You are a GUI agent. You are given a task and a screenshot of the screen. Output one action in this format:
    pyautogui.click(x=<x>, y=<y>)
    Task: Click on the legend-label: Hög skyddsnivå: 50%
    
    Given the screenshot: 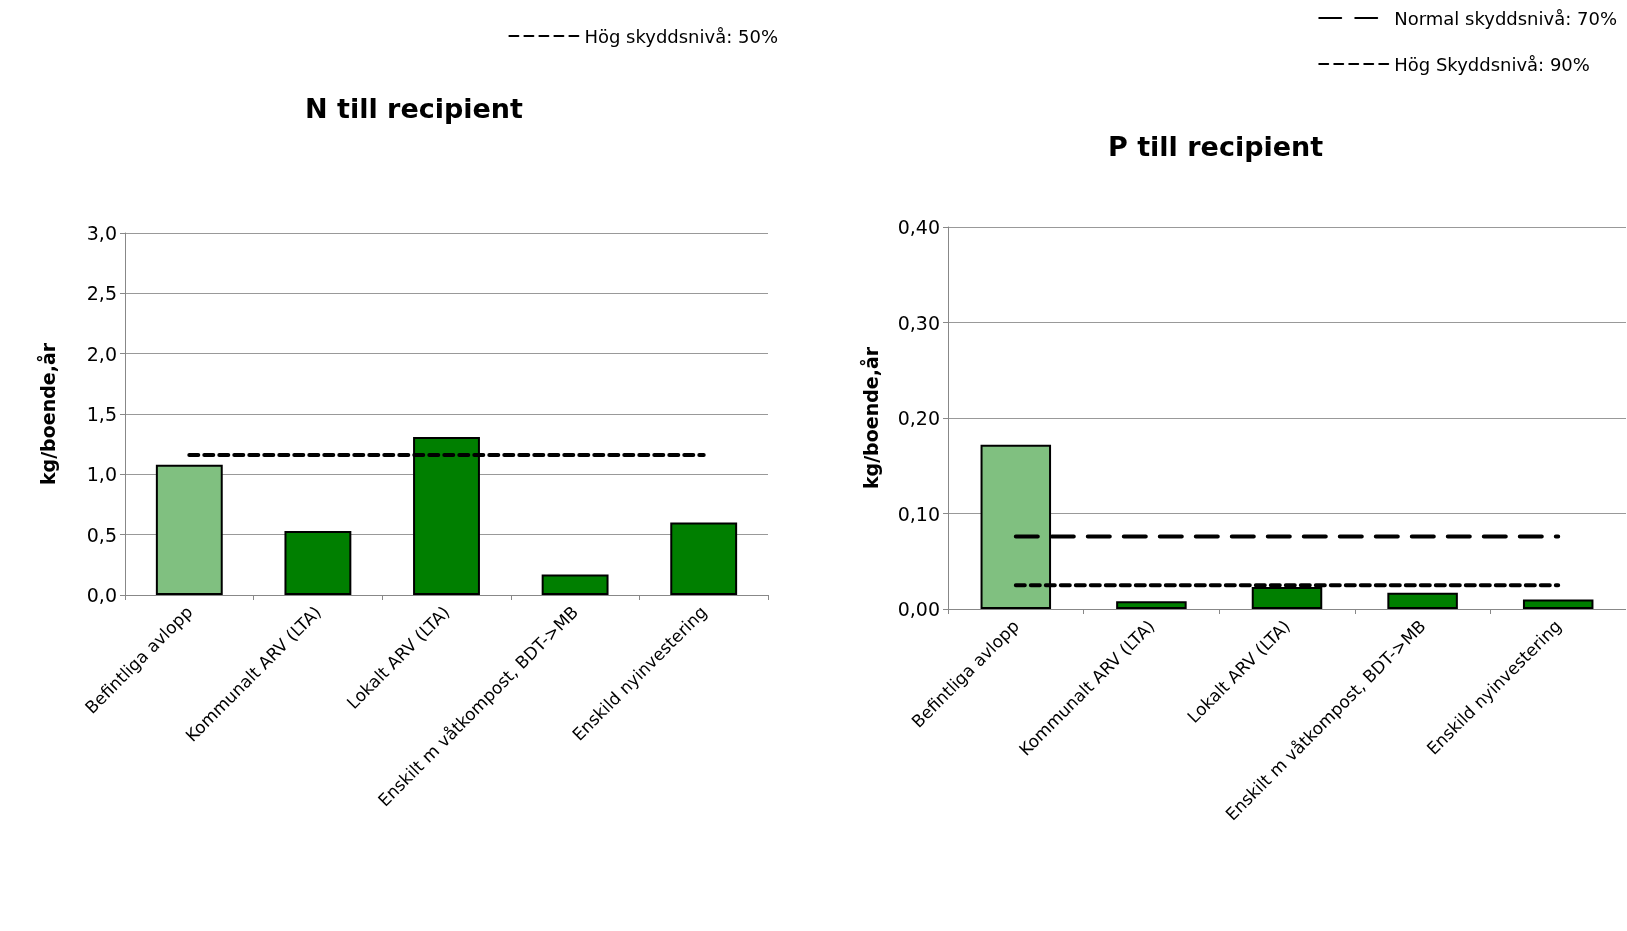 What is the action you would take?
    pyautogui.click(x=681, y=36)
    